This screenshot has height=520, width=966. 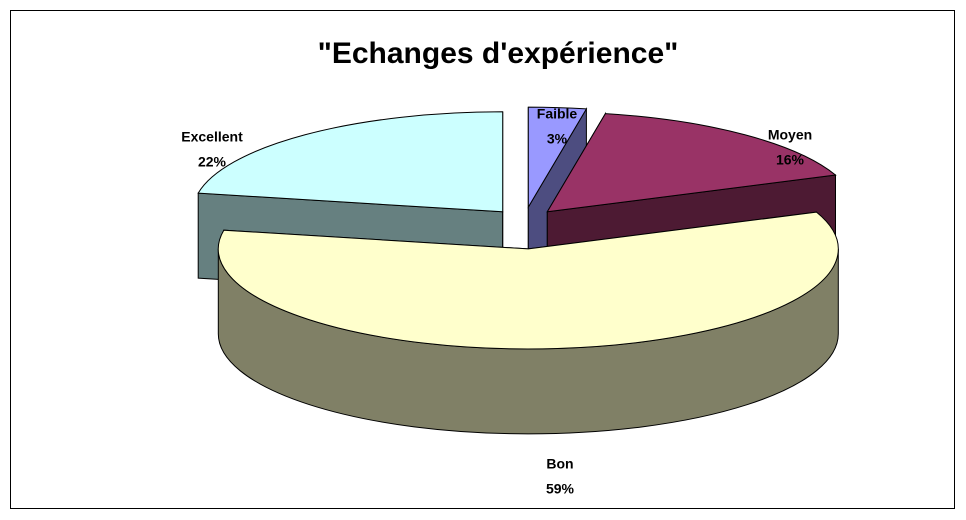 I want to click on chart-title: "Echanges d'expérience", so click(x=498, y=53).